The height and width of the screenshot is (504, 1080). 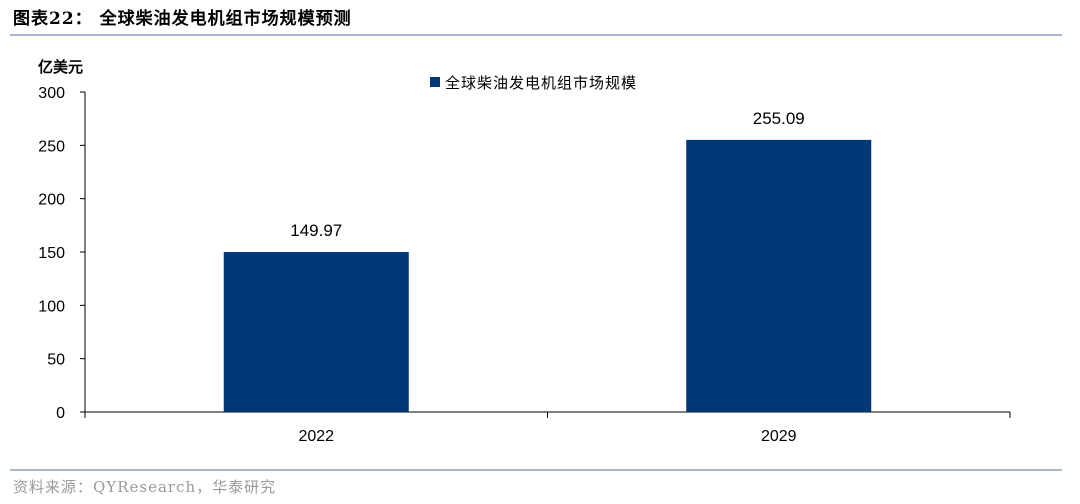 I want to click on footer-divider, so click(x=536, y=470).